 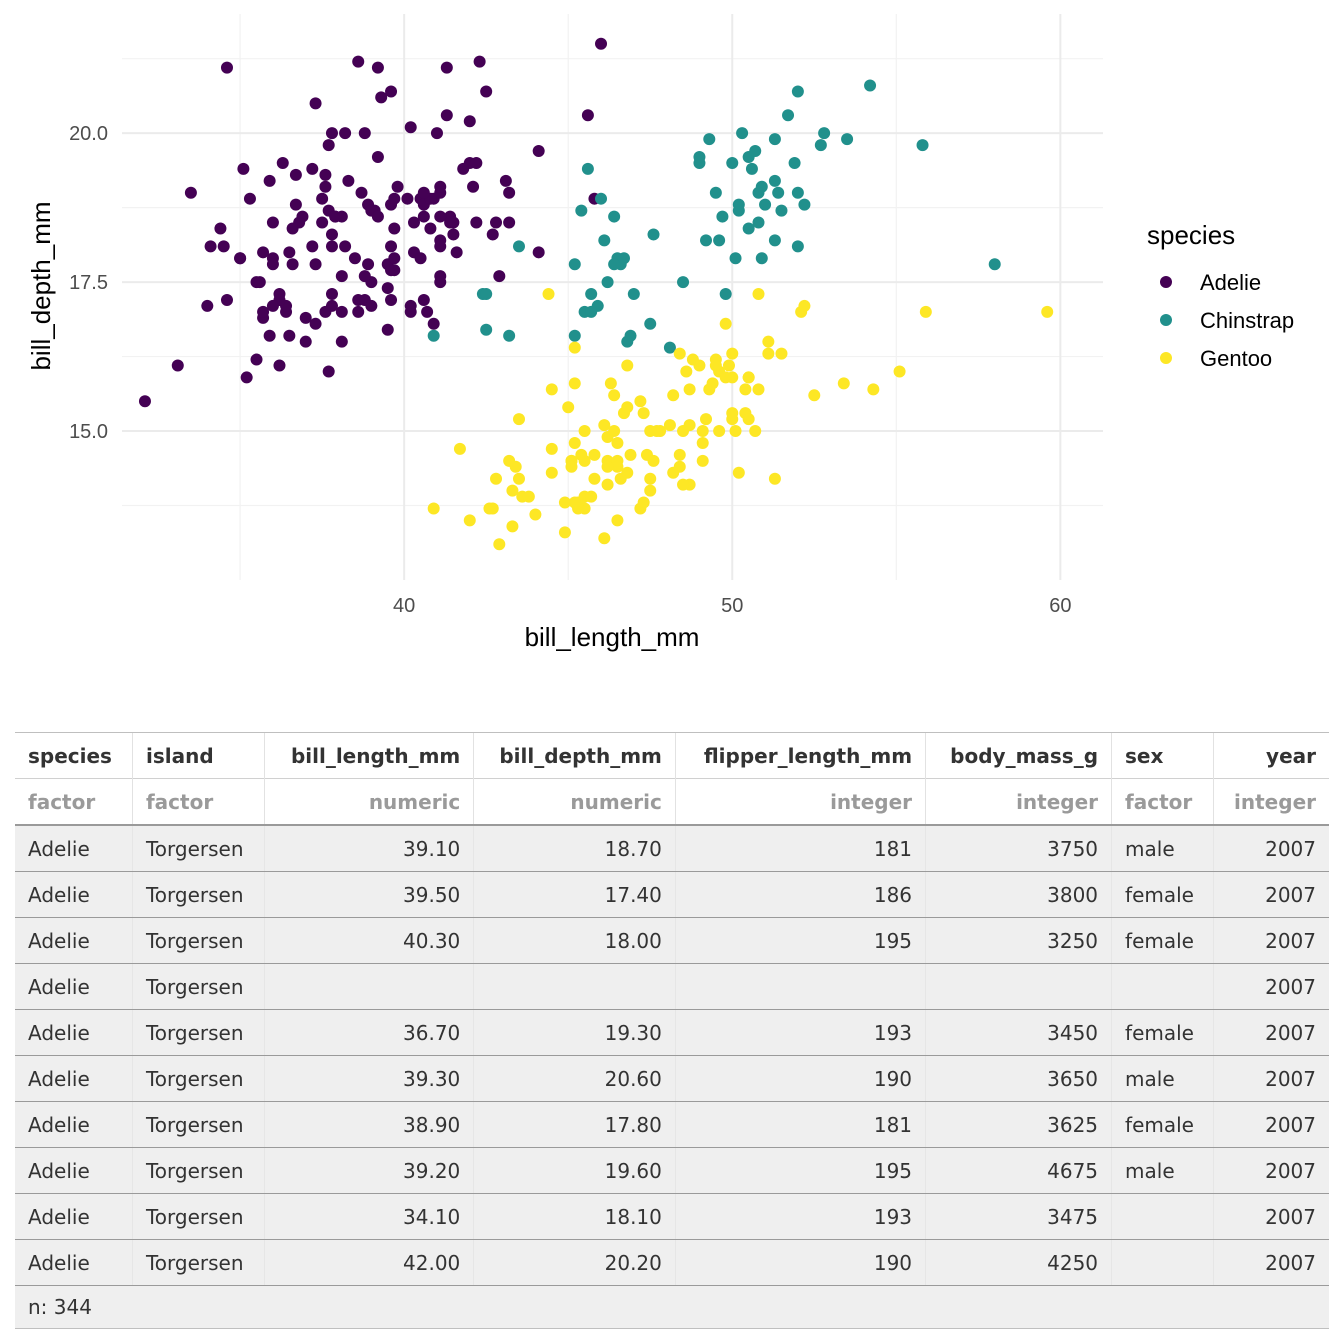 I want to click on cell-bill-length-mm: 42.00, so click(x=369, y=1262).